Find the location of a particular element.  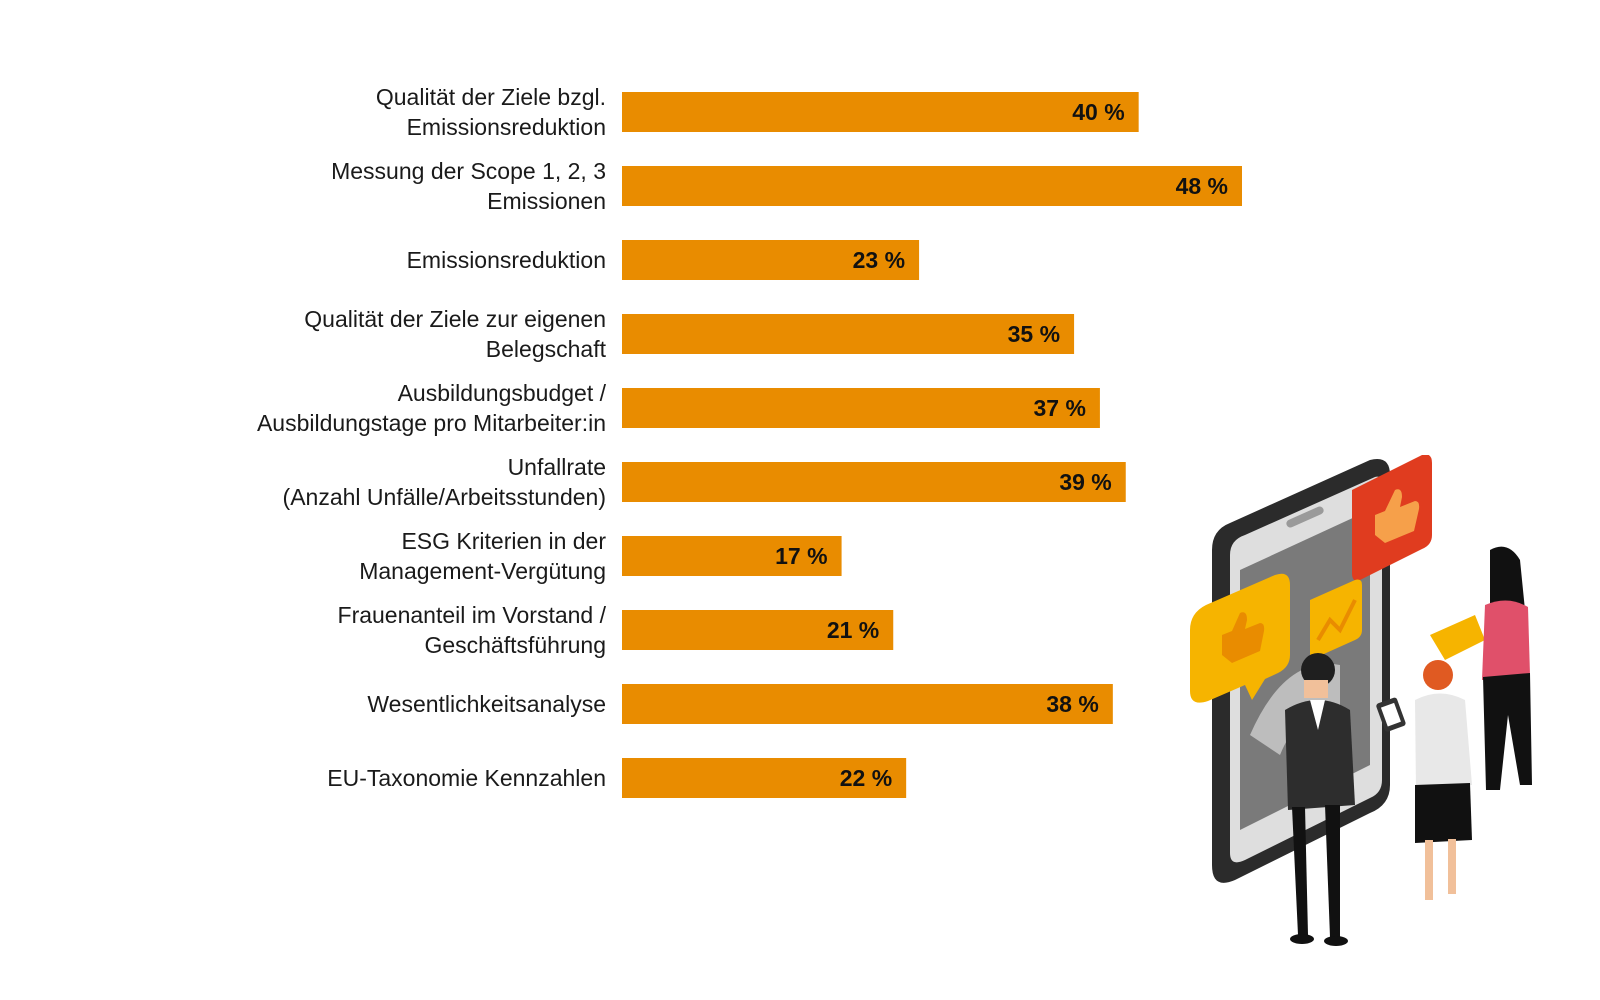

bar-value-label: 39 % is located at coordinates (1085, 482).